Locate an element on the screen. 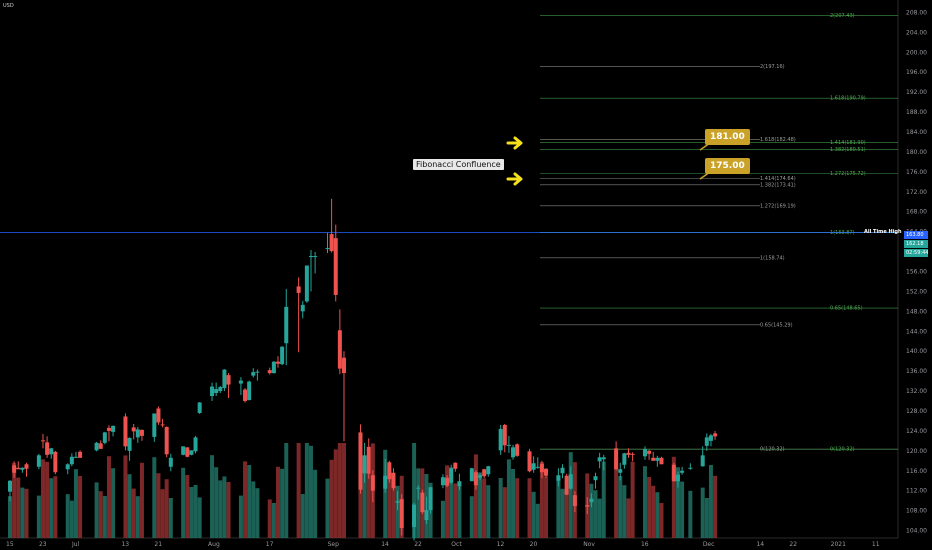 Image resolution: width=932 pixels, height=550 pixels. x-tick-label: 17 is located at coordinates (270, 544).